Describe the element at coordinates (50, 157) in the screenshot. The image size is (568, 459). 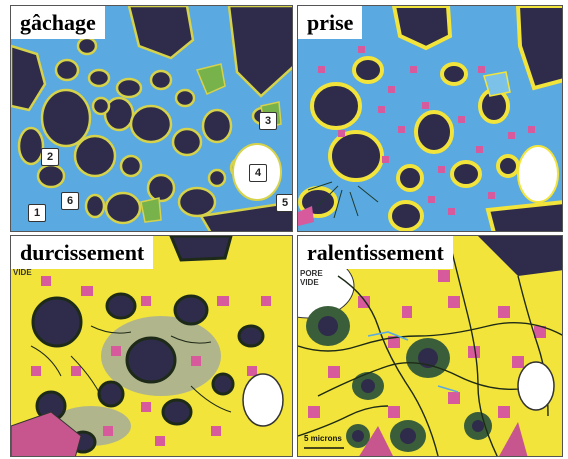
I see `marker-2: 2` at that location.